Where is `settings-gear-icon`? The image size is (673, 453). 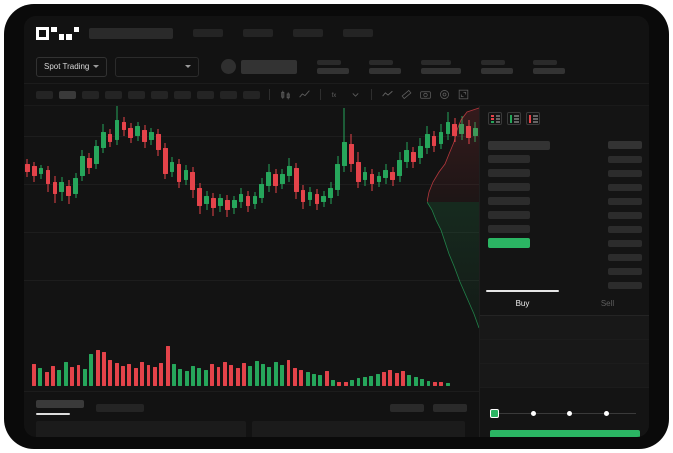 settings-gear-icon is located at coordinates (444, 94).